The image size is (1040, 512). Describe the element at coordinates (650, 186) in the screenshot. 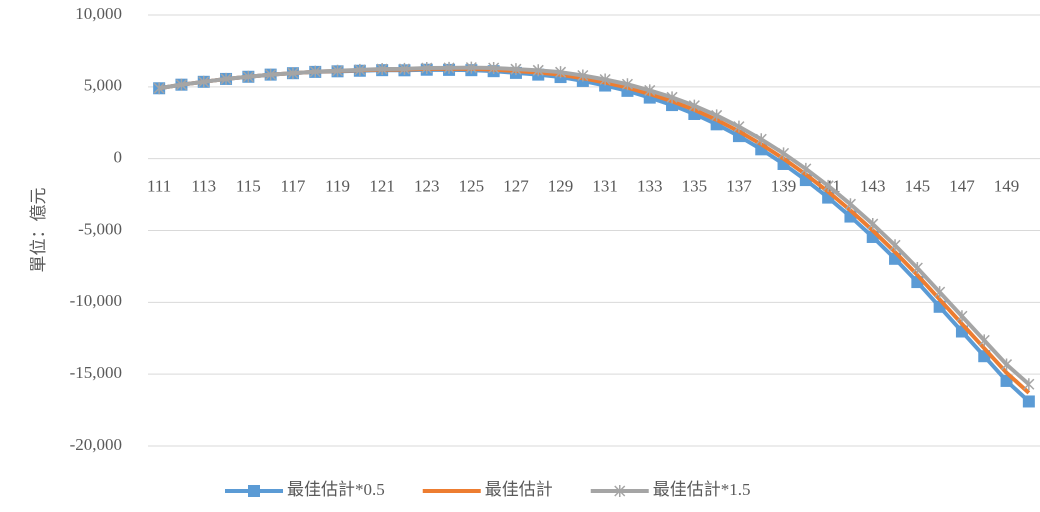

I see `x-tick-label: 133` at that location.